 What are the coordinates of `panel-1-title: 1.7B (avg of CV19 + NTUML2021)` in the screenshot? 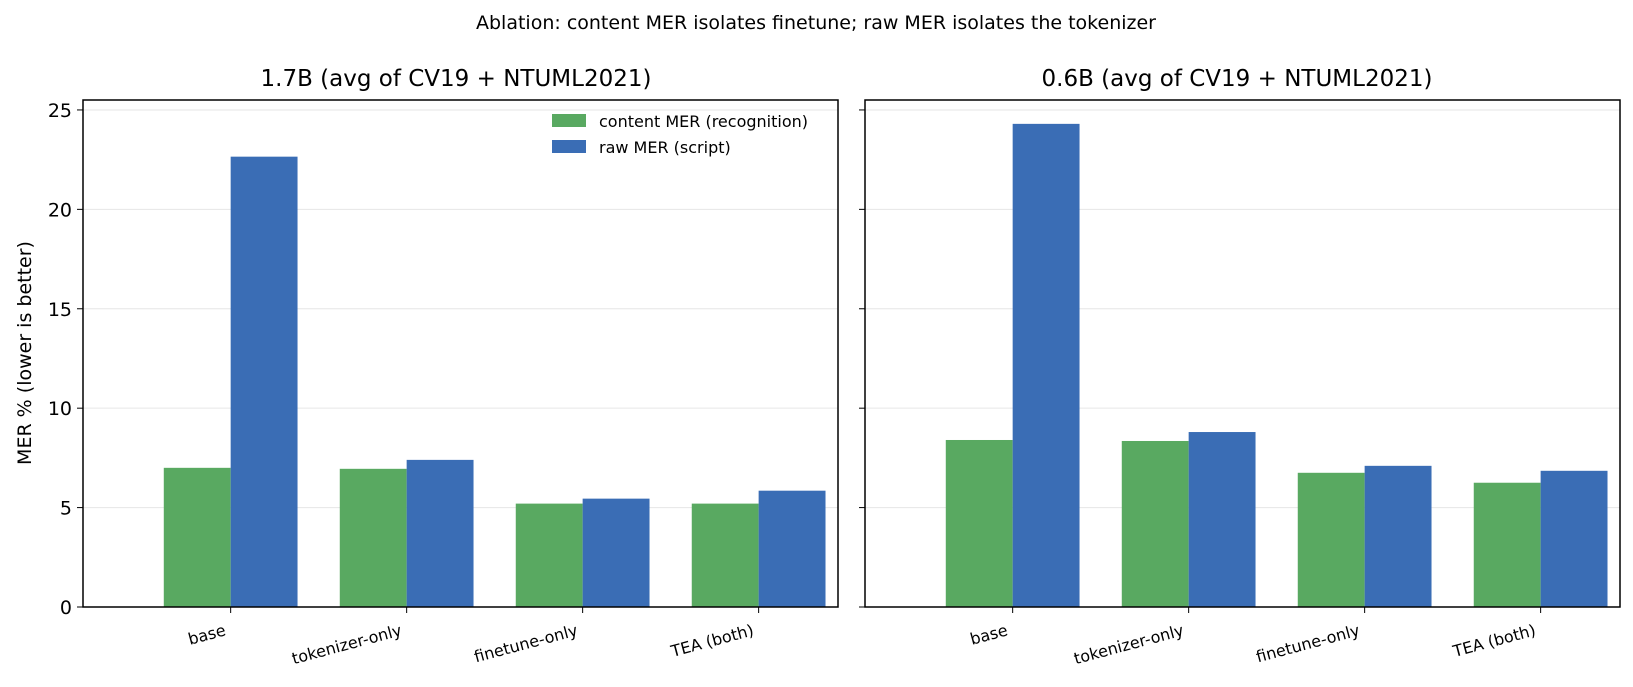 It's located at (456, 79).